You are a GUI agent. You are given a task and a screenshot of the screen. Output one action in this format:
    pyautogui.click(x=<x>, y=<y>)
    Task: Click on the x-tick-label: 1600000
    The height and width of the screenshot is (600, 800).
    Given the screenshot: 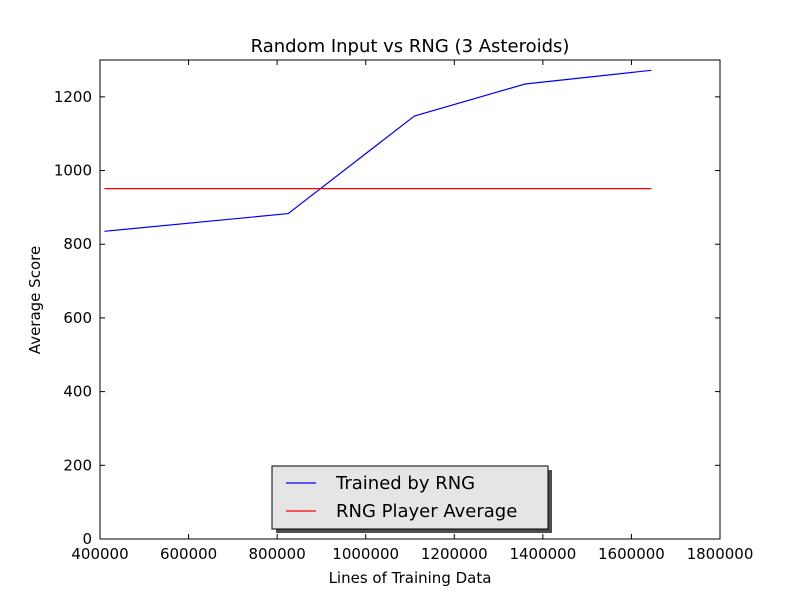 What is the action you would take?
    pyautogui.click(x=631, y=554)
    